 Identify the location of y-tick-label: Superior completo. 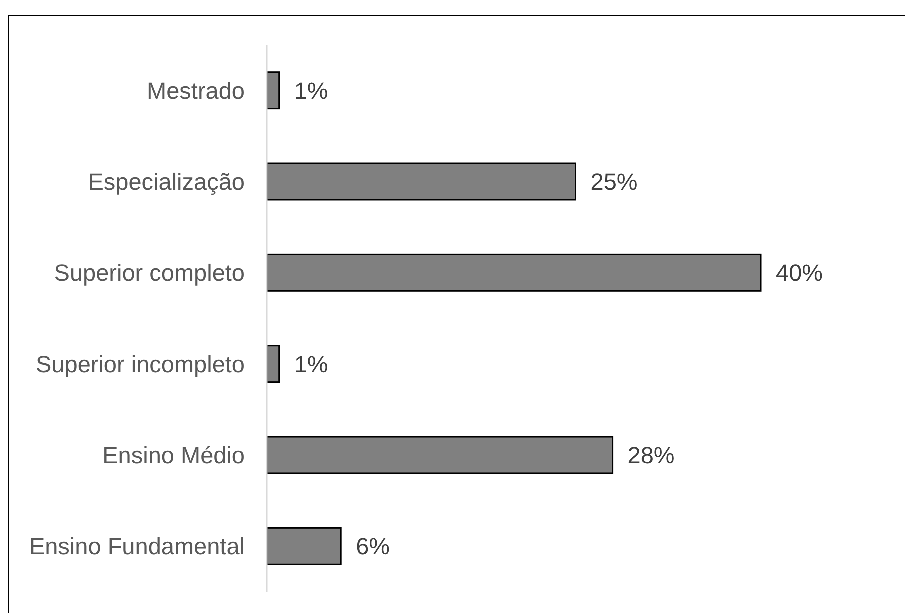
(149, 273).